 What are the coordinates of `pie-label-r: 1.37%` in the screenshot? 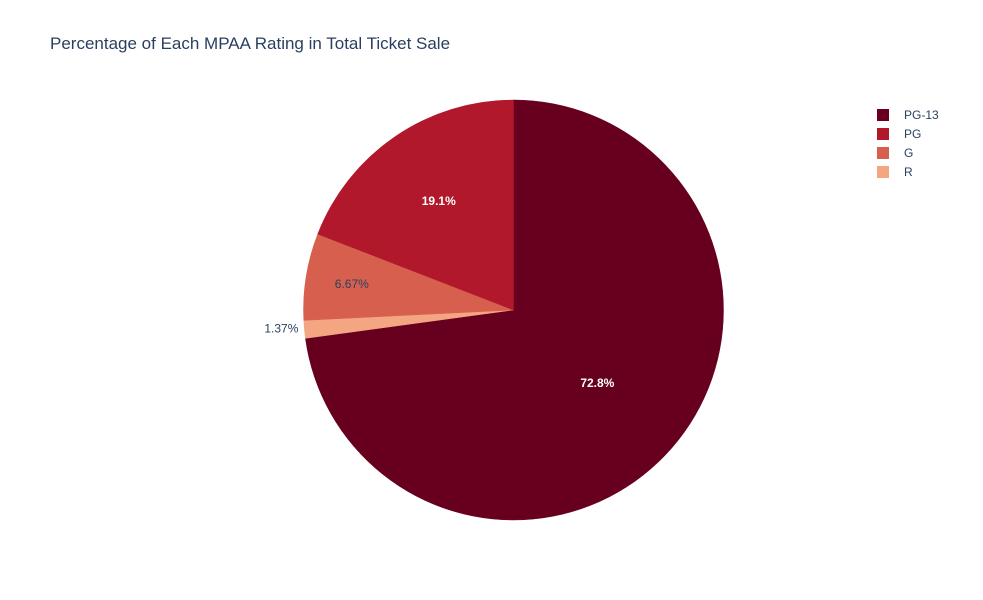 It's located at (281, 329).